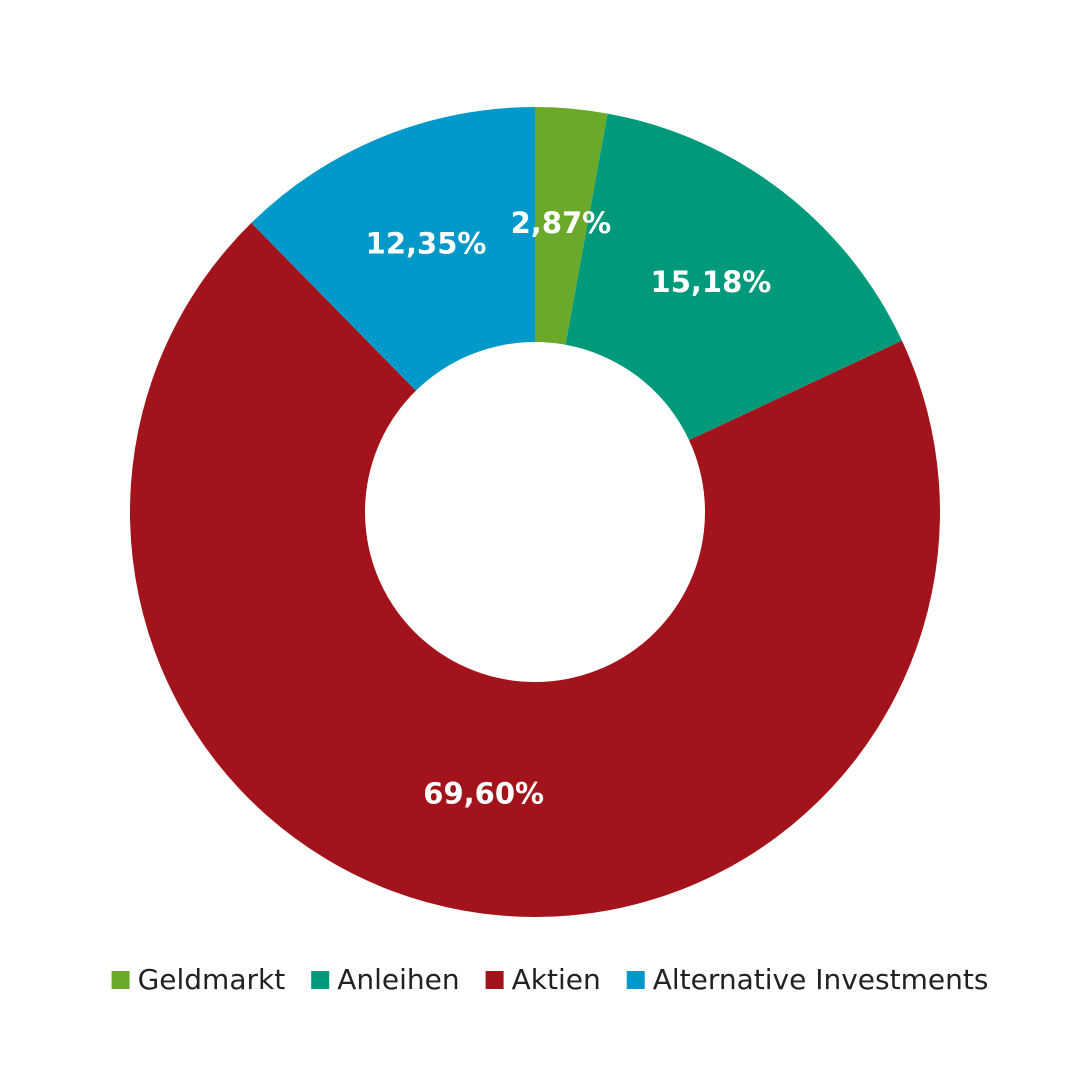  I want to click on value-label: 12,35%, so click(426, 243).